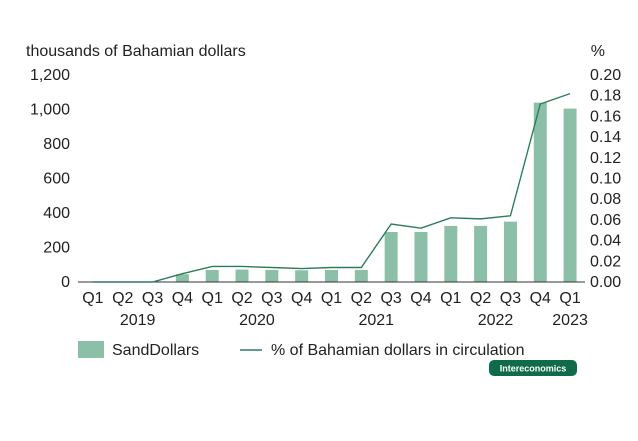 This screenshot has height=441, width=638. I want to click on right-tick-label: 0.20, so click(605, 75).